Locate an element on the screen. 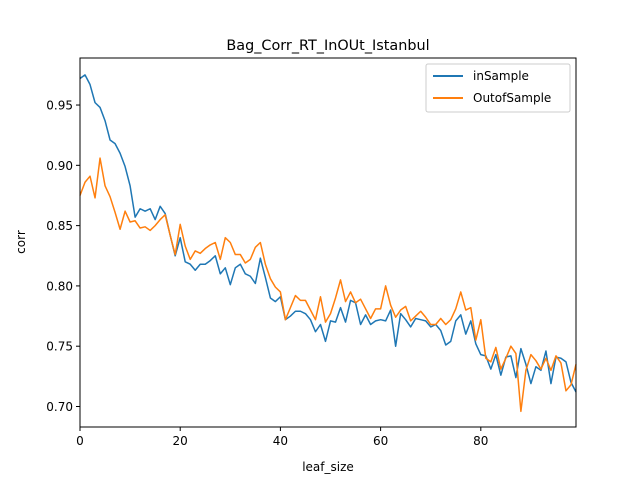 This screenshot has height=480, width=640. legend-label-outofsample: OutofSample is located at coordinates (512, 98).